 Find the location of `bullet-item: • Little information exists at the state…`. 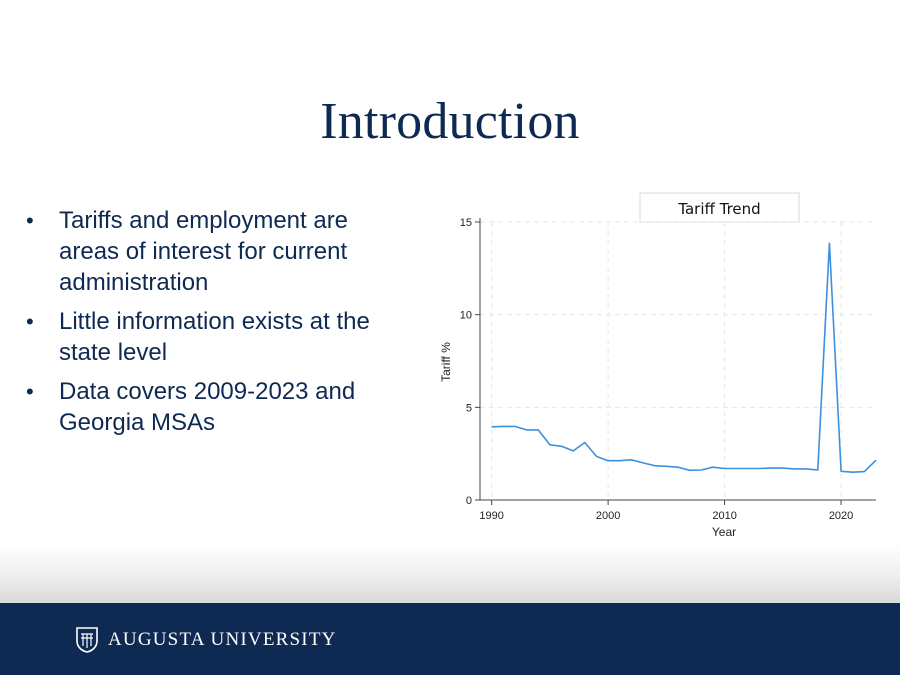

bullet-item: • Little information exists at the state… is located at coordinates (219, 337).